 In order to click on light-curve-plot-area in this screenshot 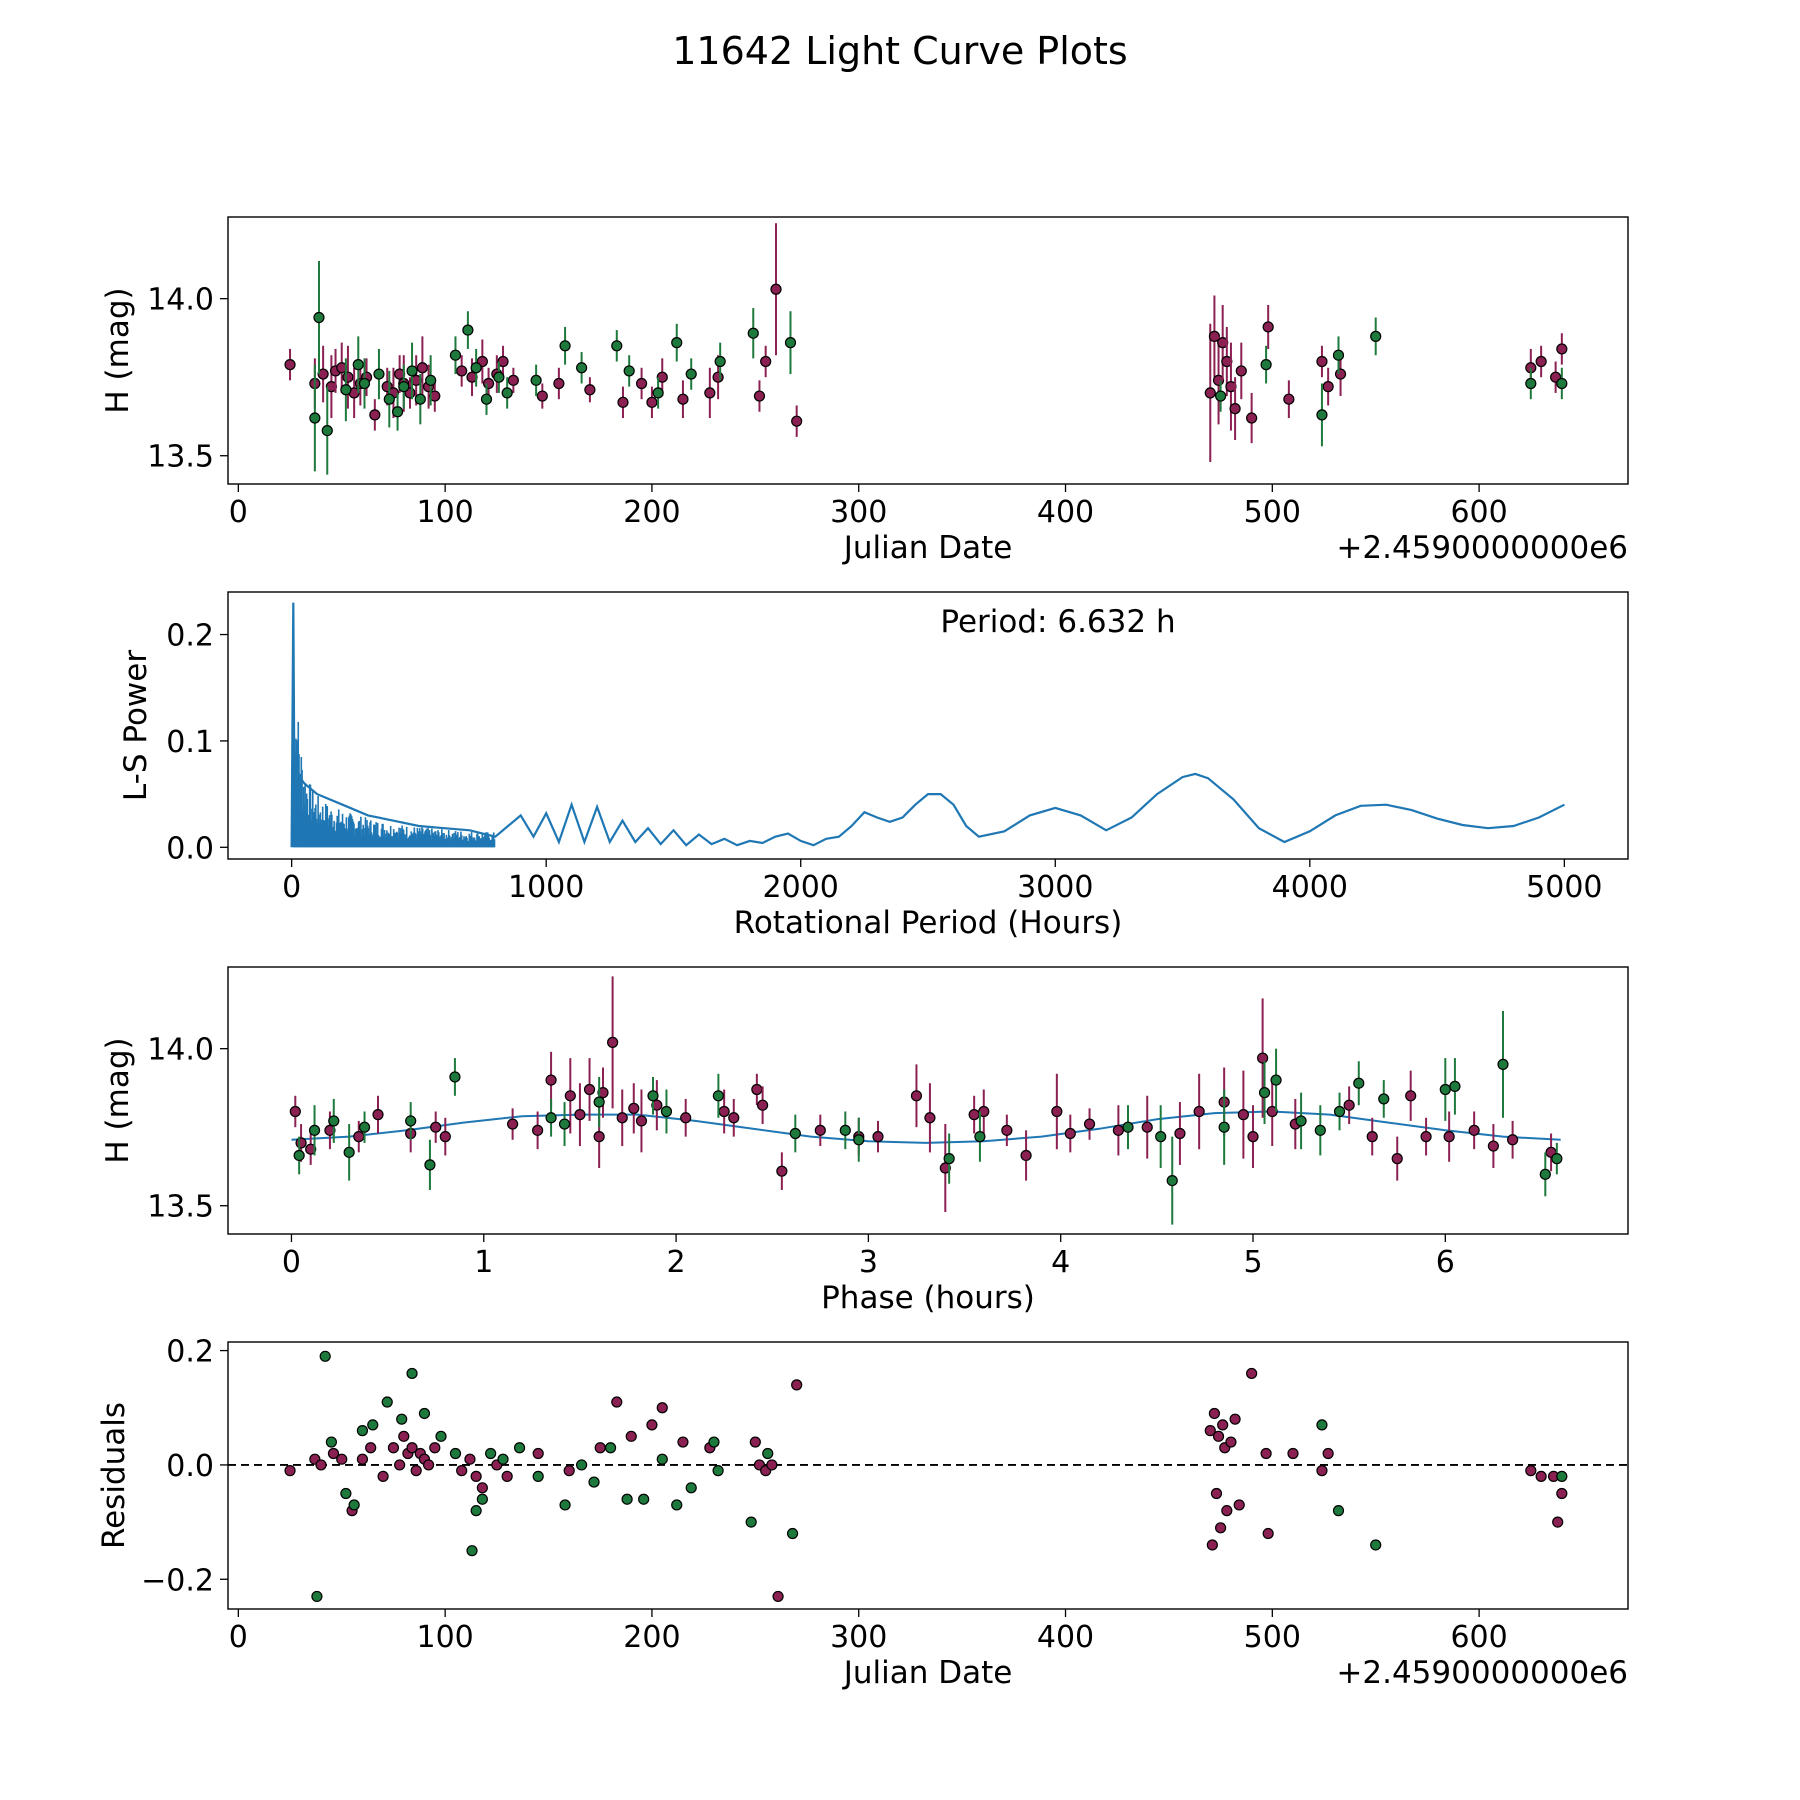, I will do `click(926, 349)`.